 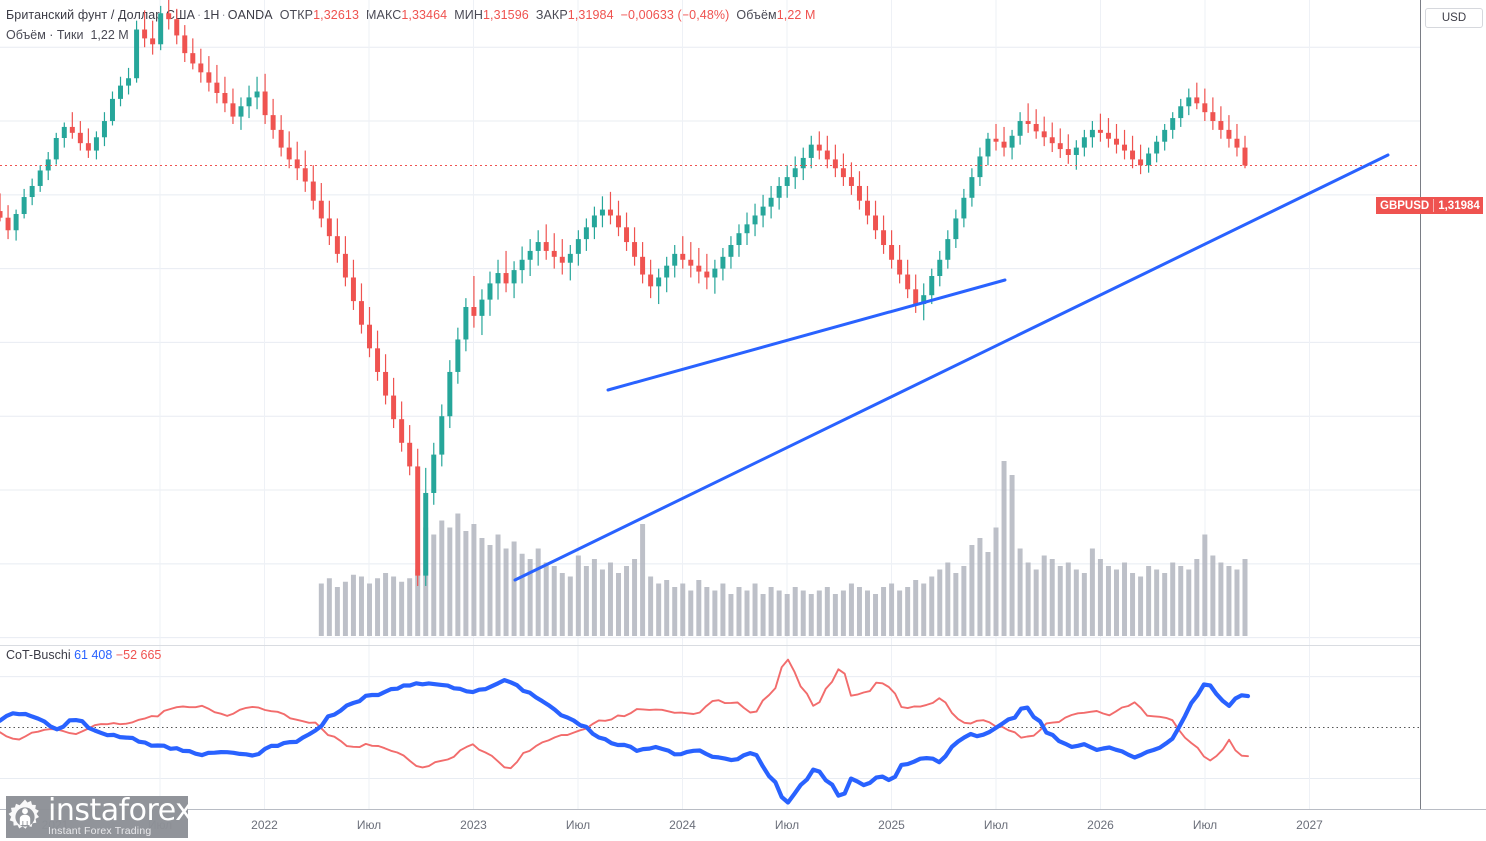 What do you see at coordinates (1309, 825) in the screenshot?
I see `time-tick-label: 2027` at bounding box center [1309, 825].